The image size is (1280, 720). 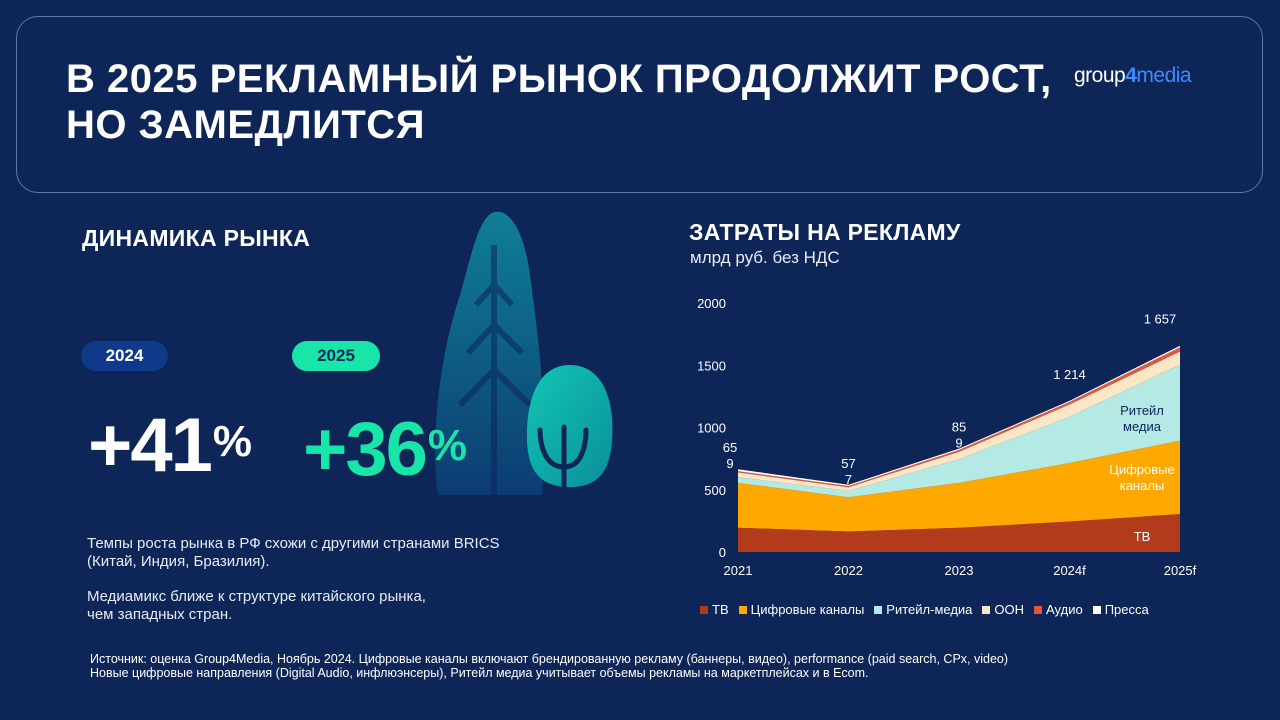 I want to click on growth-2024-percent: %, so click(x=232, y=441).